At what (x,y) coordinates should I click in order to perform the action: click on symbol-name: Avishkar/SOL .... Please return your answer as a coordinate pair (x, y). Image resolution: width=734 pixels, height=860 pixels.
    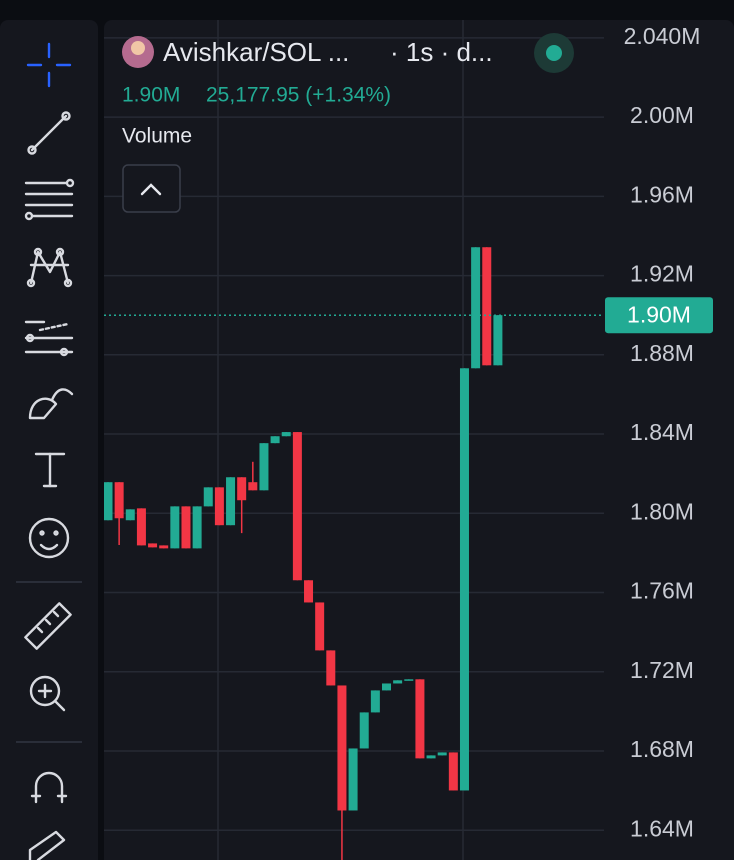
    Looking at the image, I should click on (256, 52).